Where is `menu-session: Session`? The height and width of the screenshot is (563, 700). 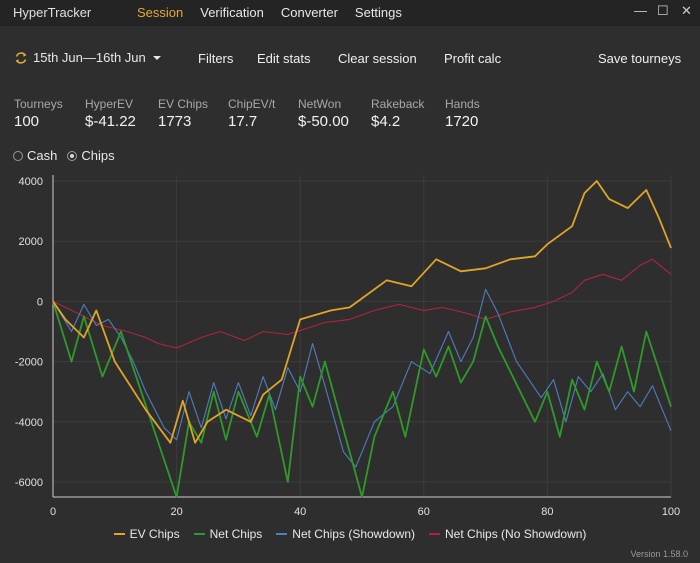 menu-session: Session is located at coordinates (160, 12).